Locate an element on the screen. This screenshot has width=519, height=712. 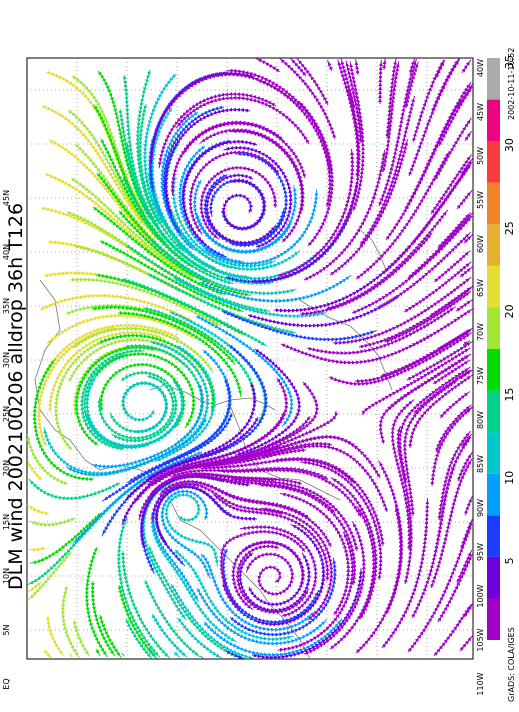
longitude-label: 70W is located at coordinates (480, 332).